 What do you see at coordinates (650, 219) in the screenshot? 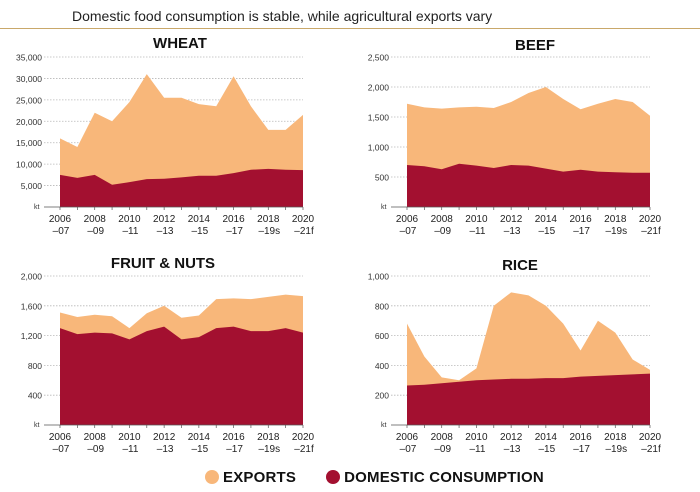
I see `x-tick-label: 2020` at bounding box center [650, 219].